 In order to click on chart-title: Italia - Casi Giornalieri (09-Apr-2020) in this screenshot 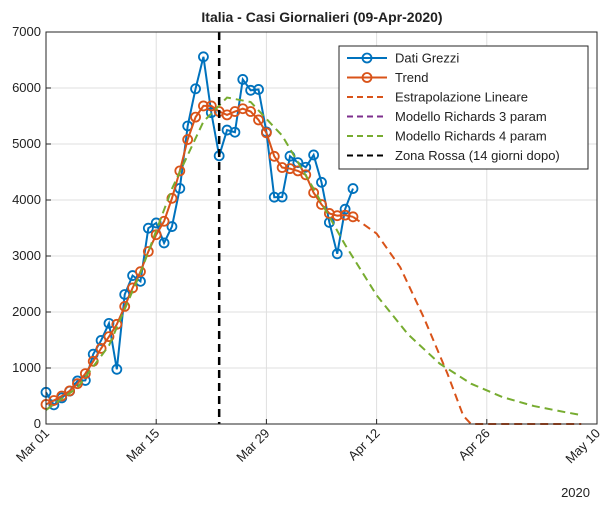, I will do `click(321, 17)`.